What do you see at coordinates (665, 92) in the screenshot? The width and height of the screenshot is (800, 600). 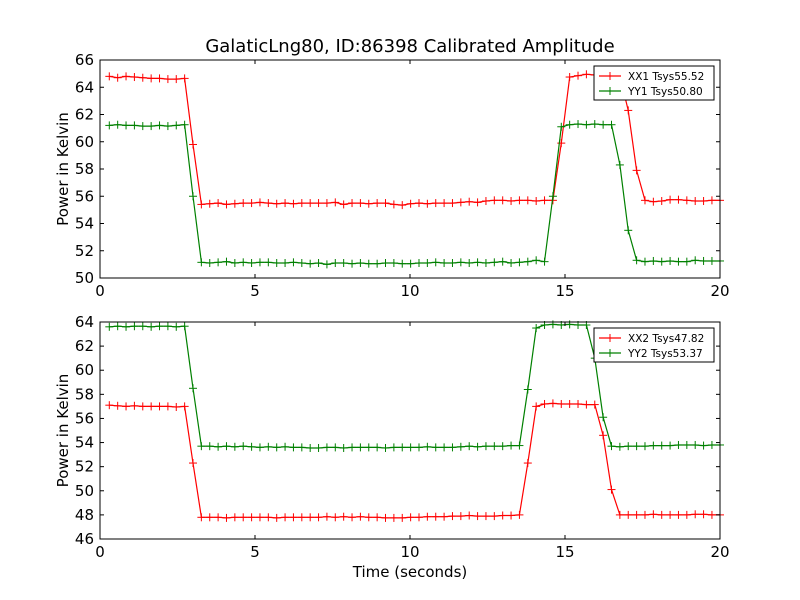 I see `legend-label: YY1 Tsys50.80` at bounding box center [665, 92].